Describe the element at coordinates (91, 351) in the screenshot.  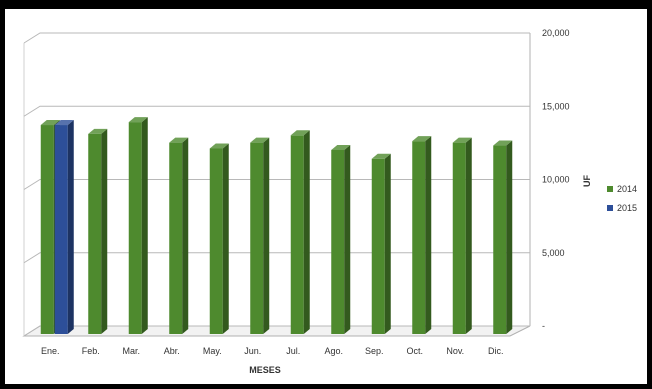
I see `x-tick-label: Feb.` at that location.